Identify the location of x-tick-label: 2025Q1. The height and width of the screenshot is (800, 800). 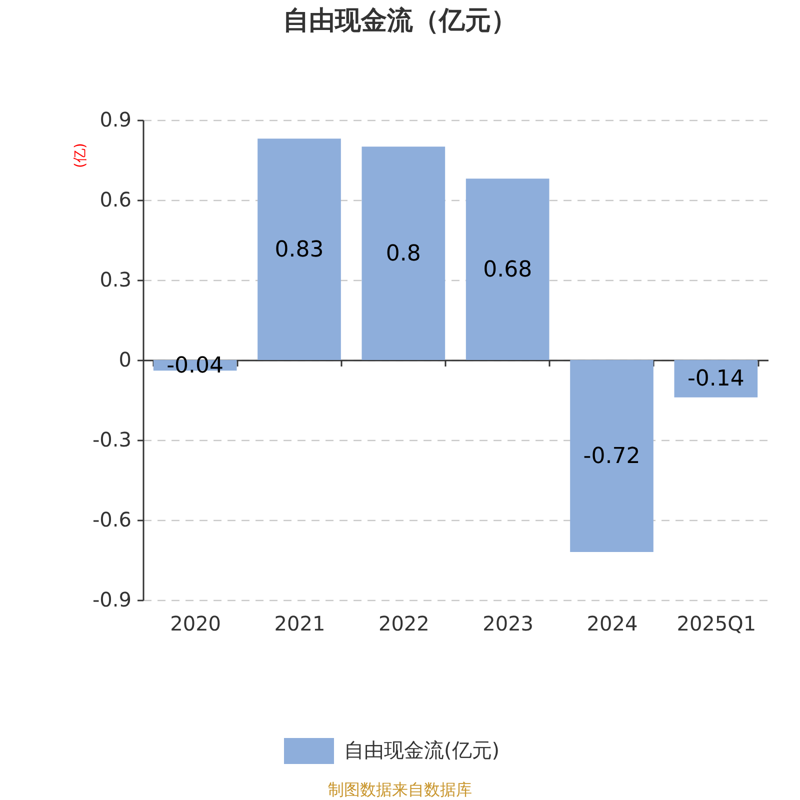
(716, 624).